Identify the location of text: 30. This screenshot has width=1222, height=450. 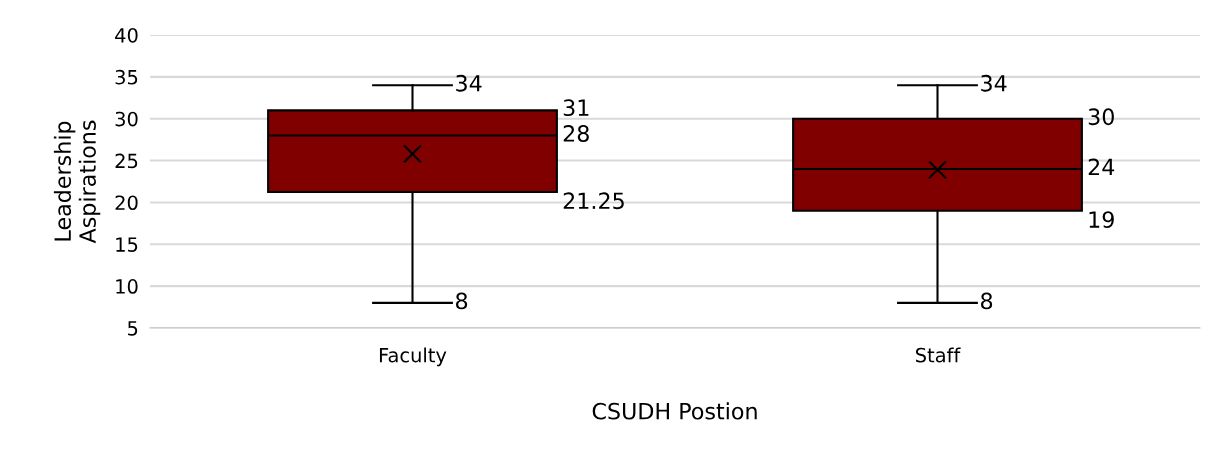
(1101, 117).